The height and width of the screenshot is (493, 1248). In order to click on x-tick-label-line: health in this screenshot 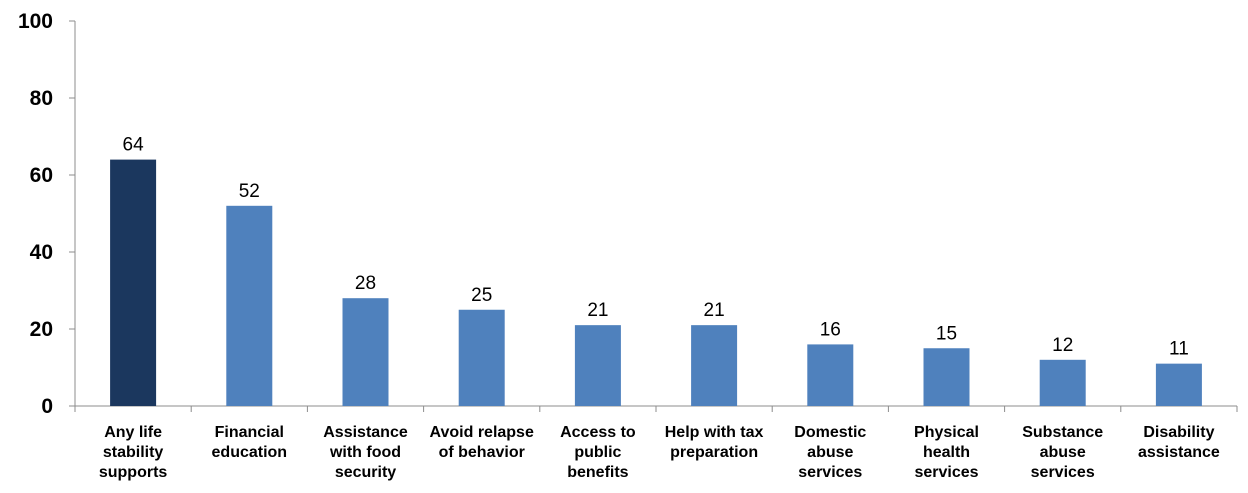, I will do `click(946, 452)`.